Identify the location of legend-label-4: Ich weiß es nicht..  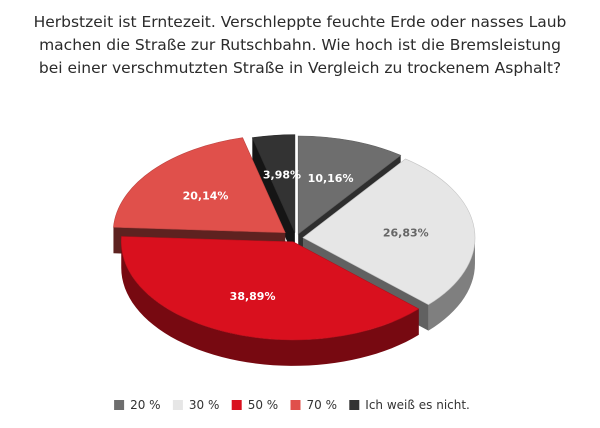
(417, 405).